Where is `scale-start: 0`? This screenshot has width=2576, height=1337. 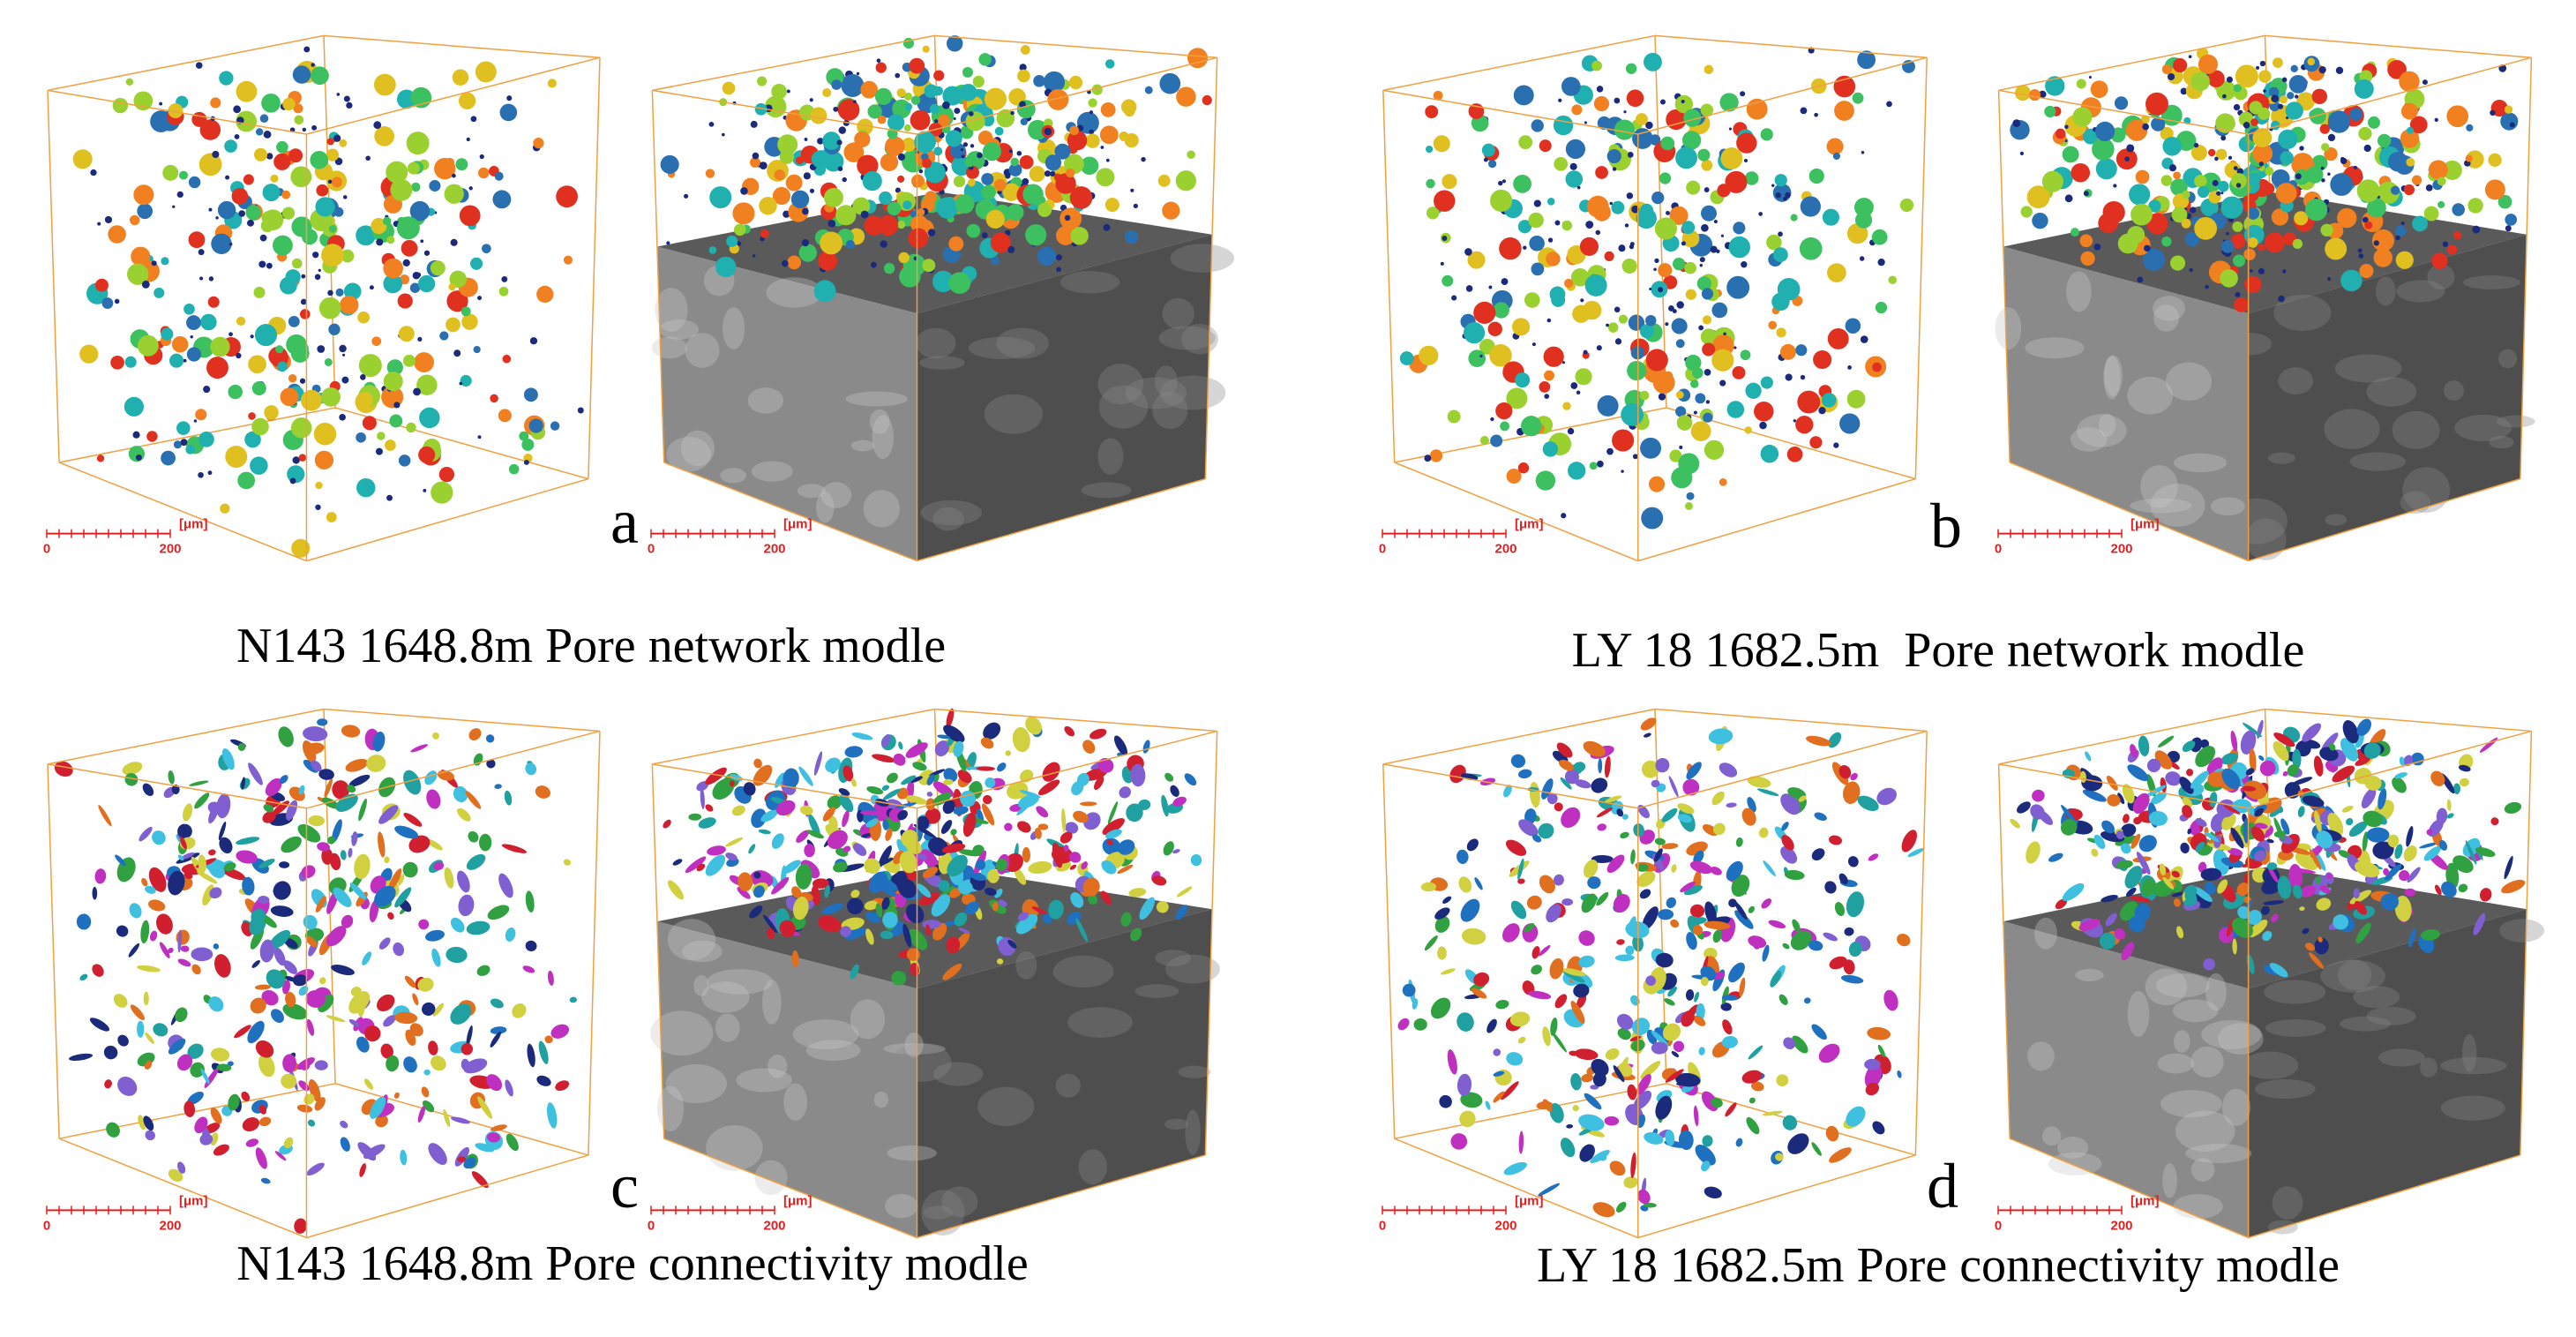
scale-start: 0 is located at coordinates (1383, 1225).